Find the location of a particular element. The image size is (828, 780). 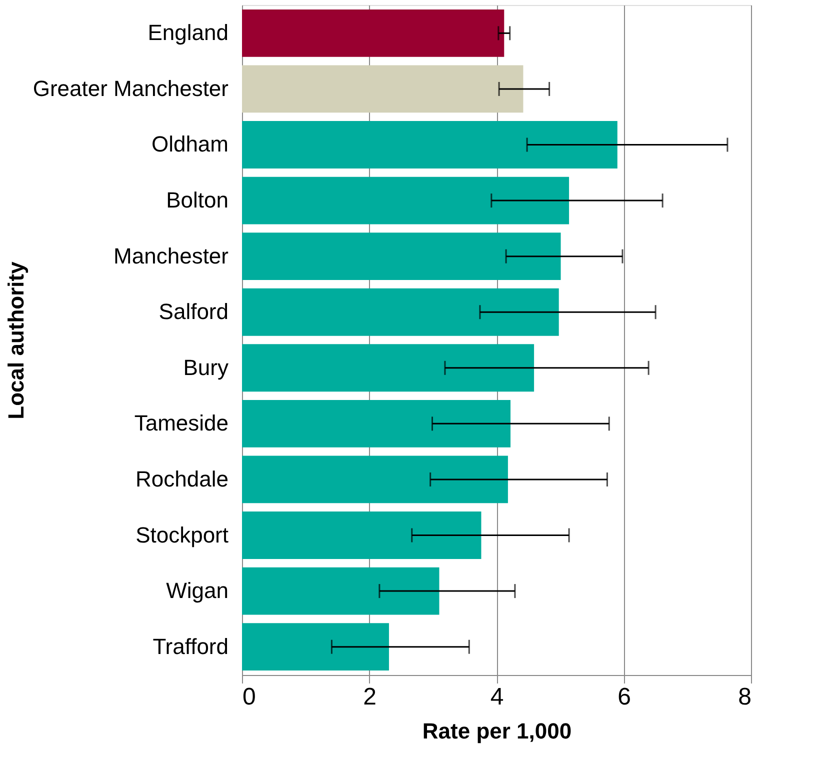

x-tick-label: 6 is located at coordinates (624, 697).